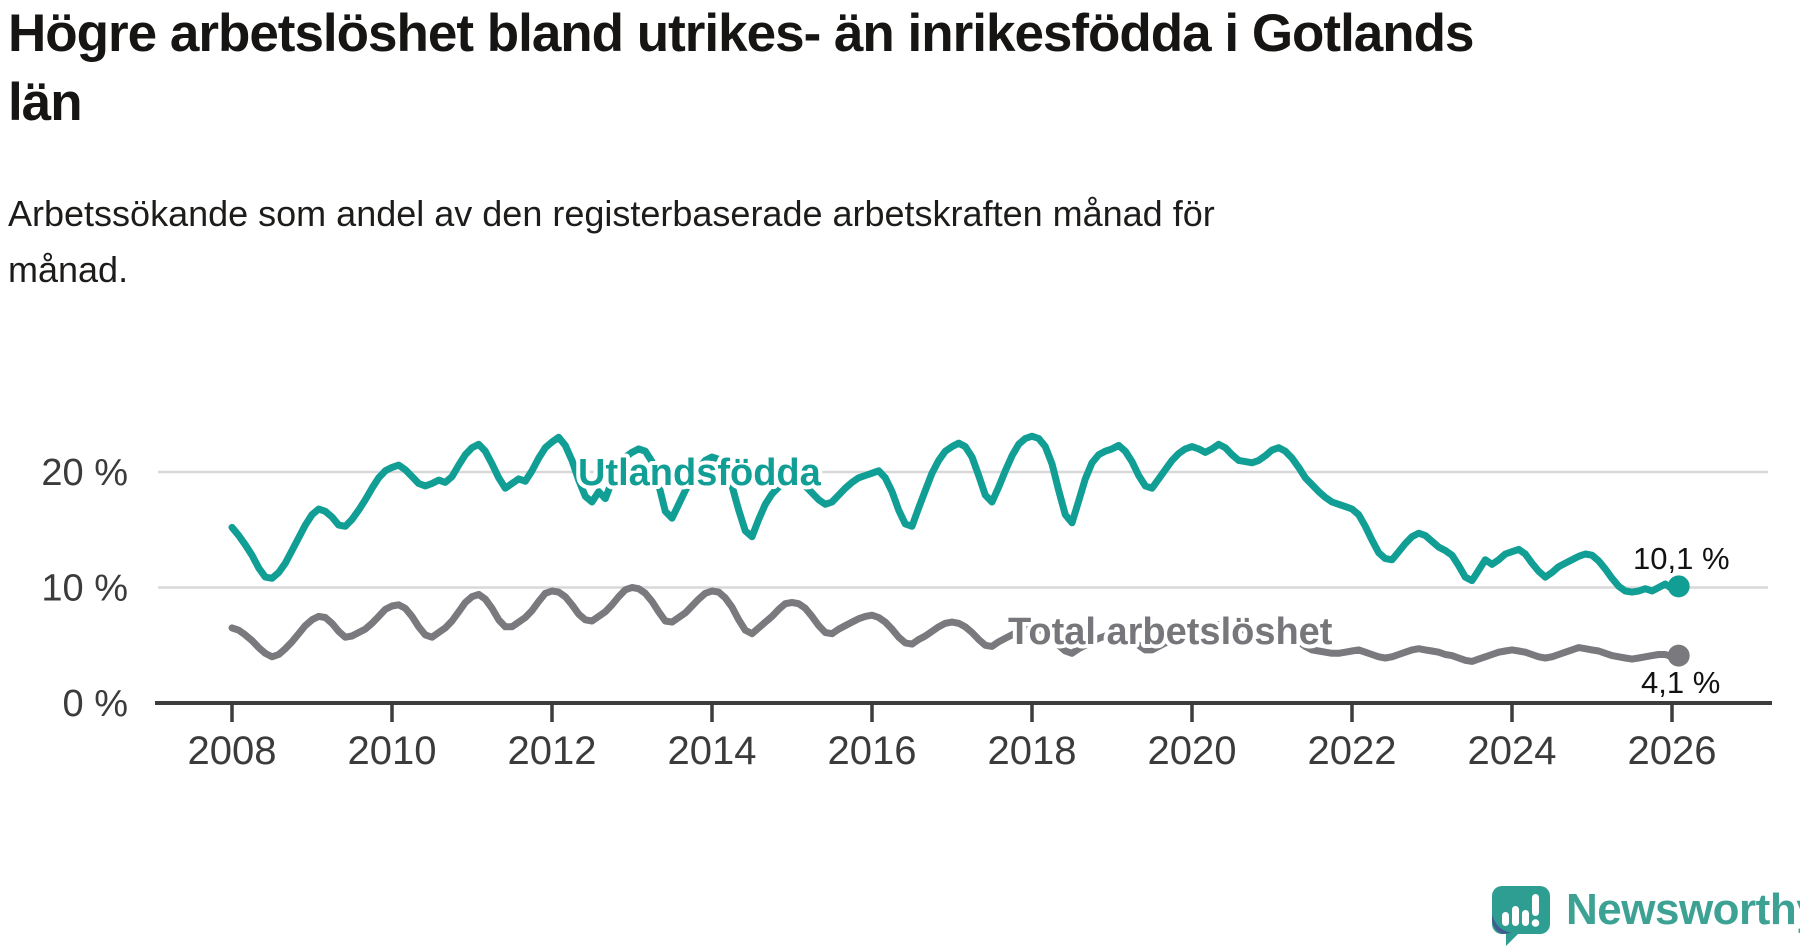 The height and width of the screenshot is (948, 1800). What do you see at coordinates (1032, 751) in the screenshot?
I see `x-tick-label-2018: 2018` at bounding box center [1032, 751].